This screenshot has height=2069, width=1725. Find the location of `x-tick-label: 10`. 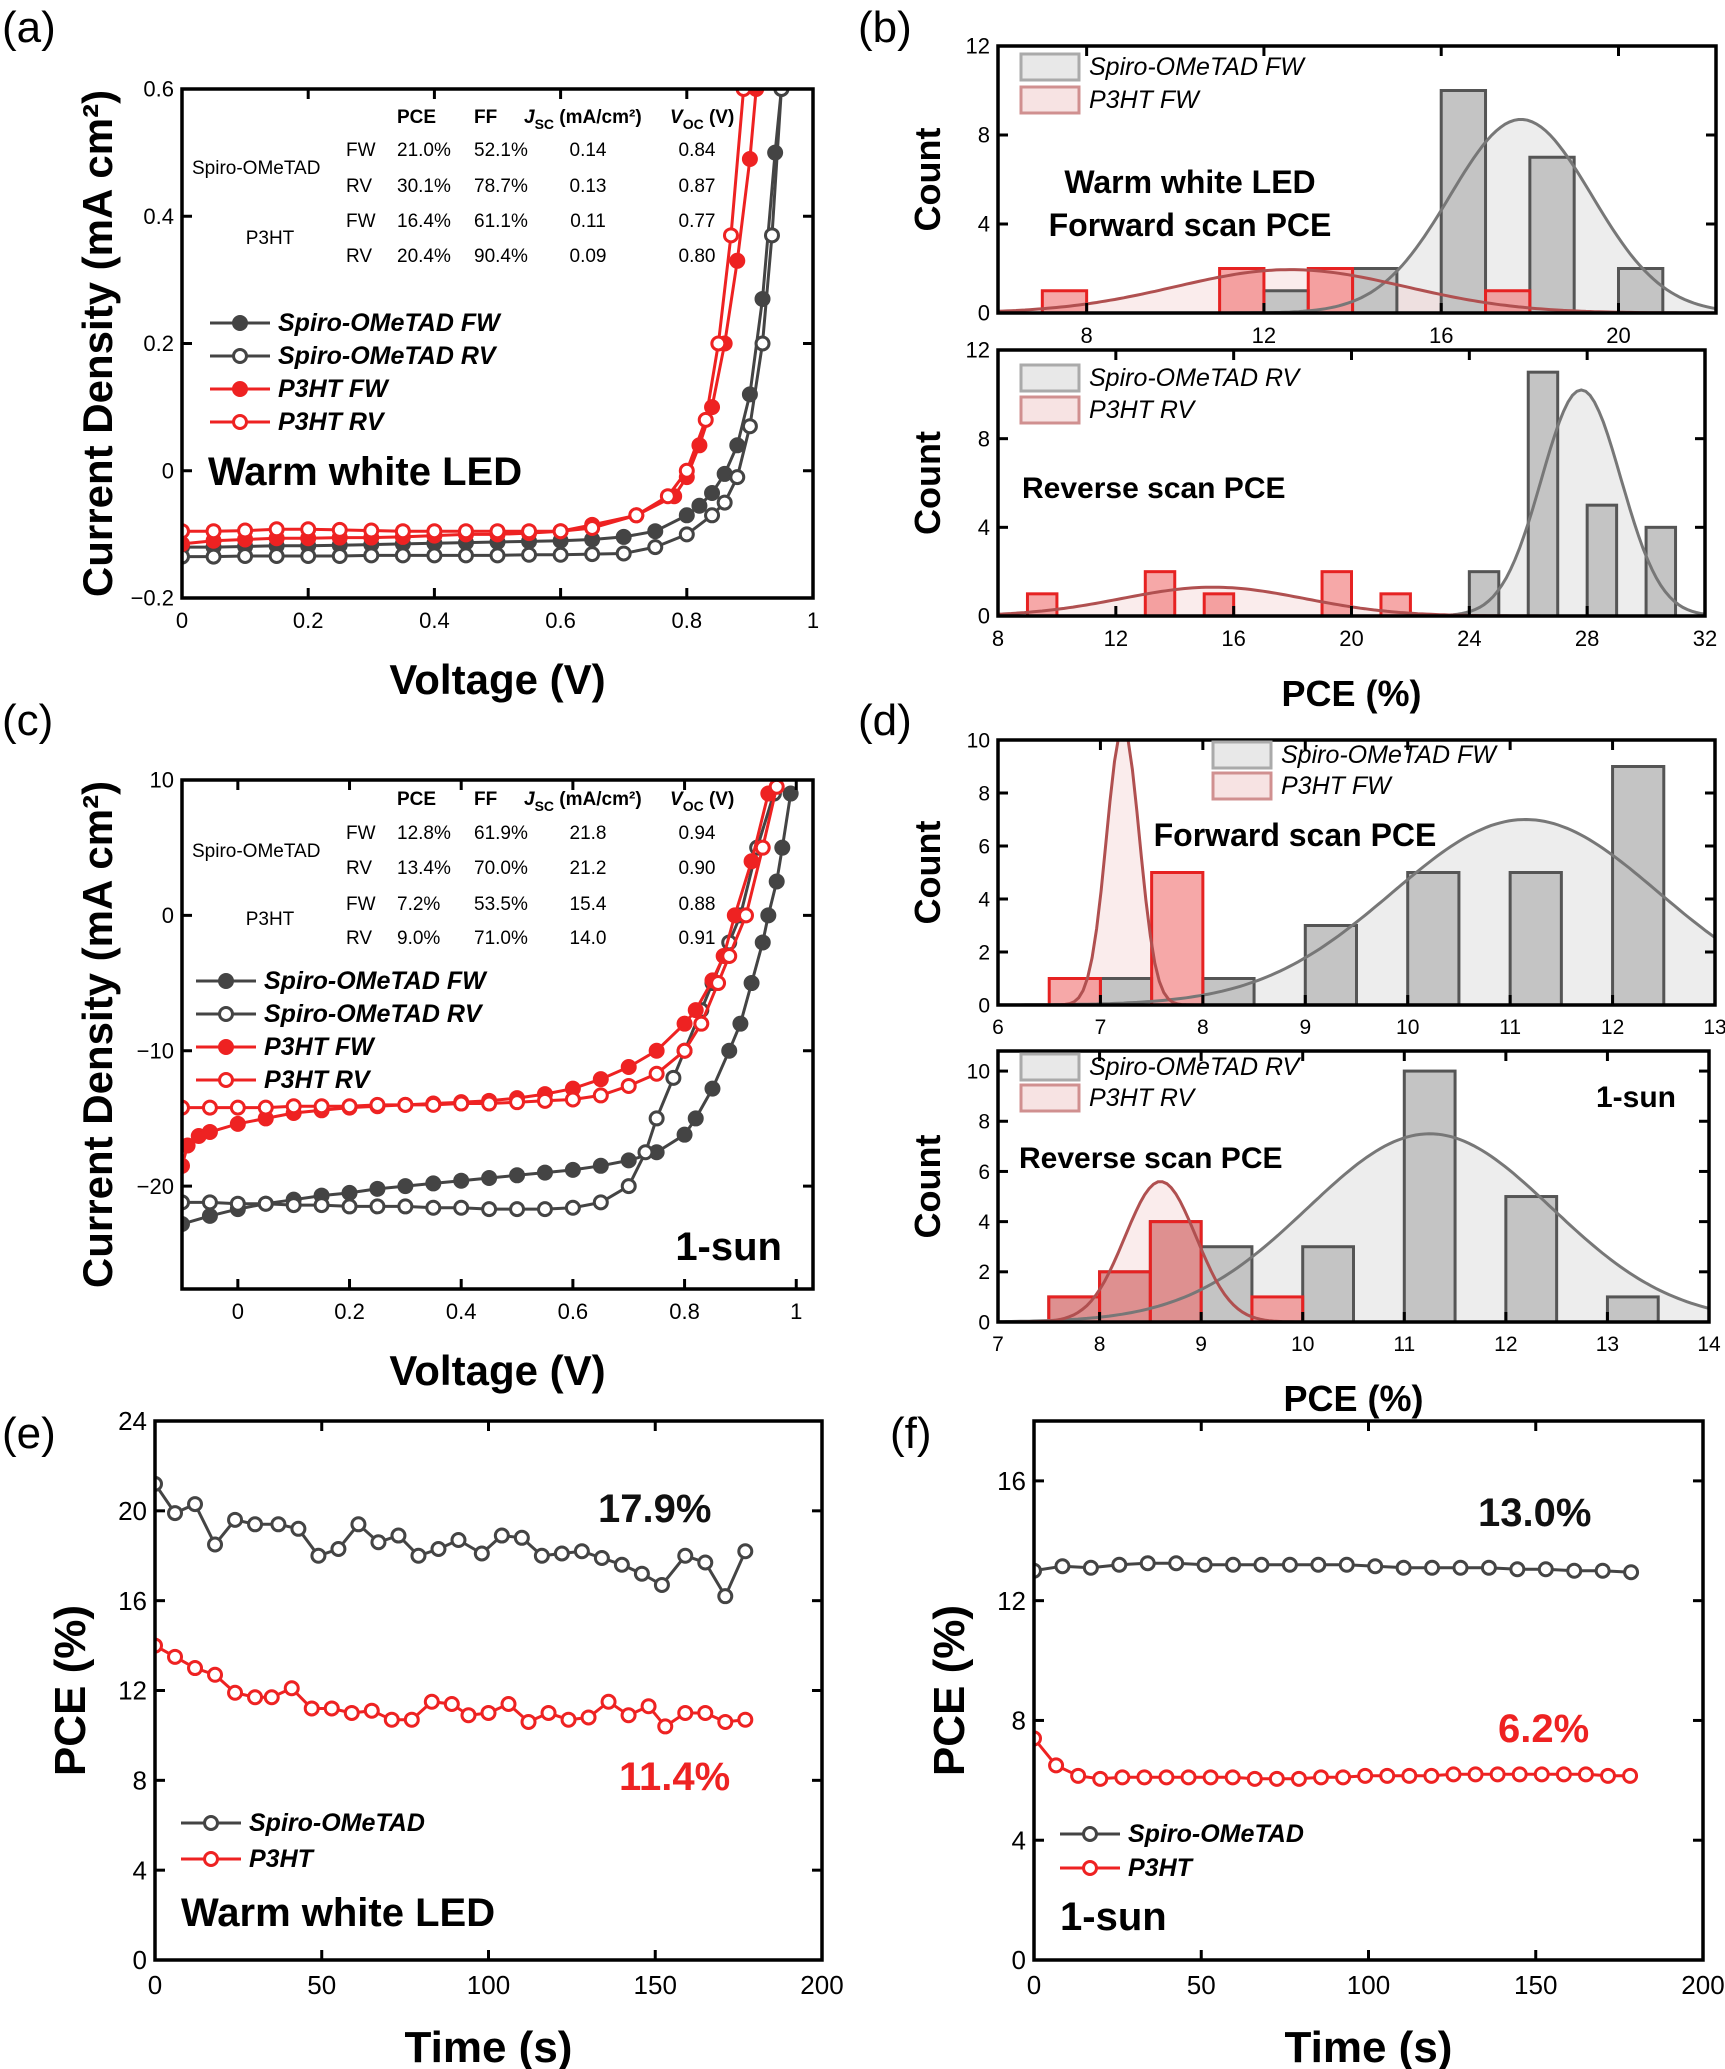

x-tick-label: 10 is located at coordinates (1407, 1027).